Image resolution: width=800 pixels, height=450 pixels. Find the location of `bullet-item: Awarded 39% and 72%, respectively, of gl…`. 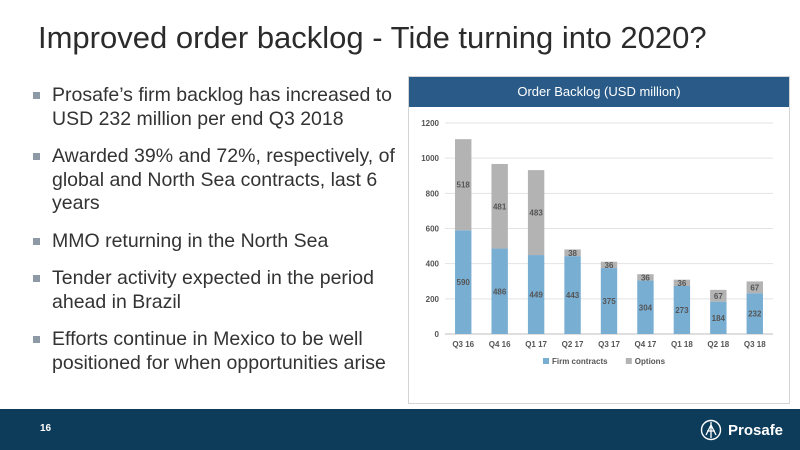

bullet-item: Awarded 39% and 72%, respectively, of gl… is located at coordinates (215, 180).